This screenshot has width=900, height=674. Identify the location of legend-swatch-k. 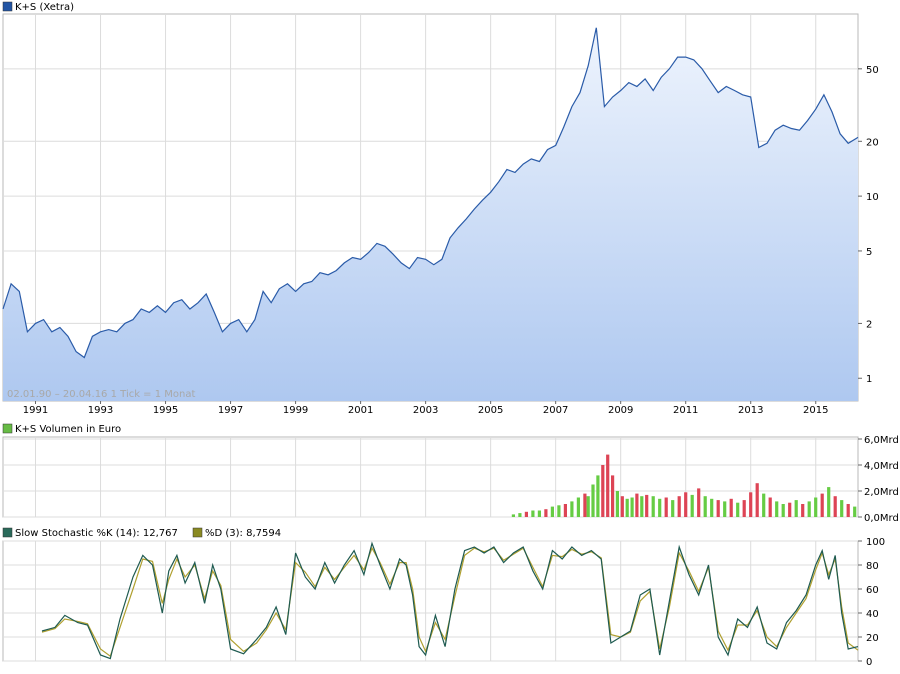
(7, 532).